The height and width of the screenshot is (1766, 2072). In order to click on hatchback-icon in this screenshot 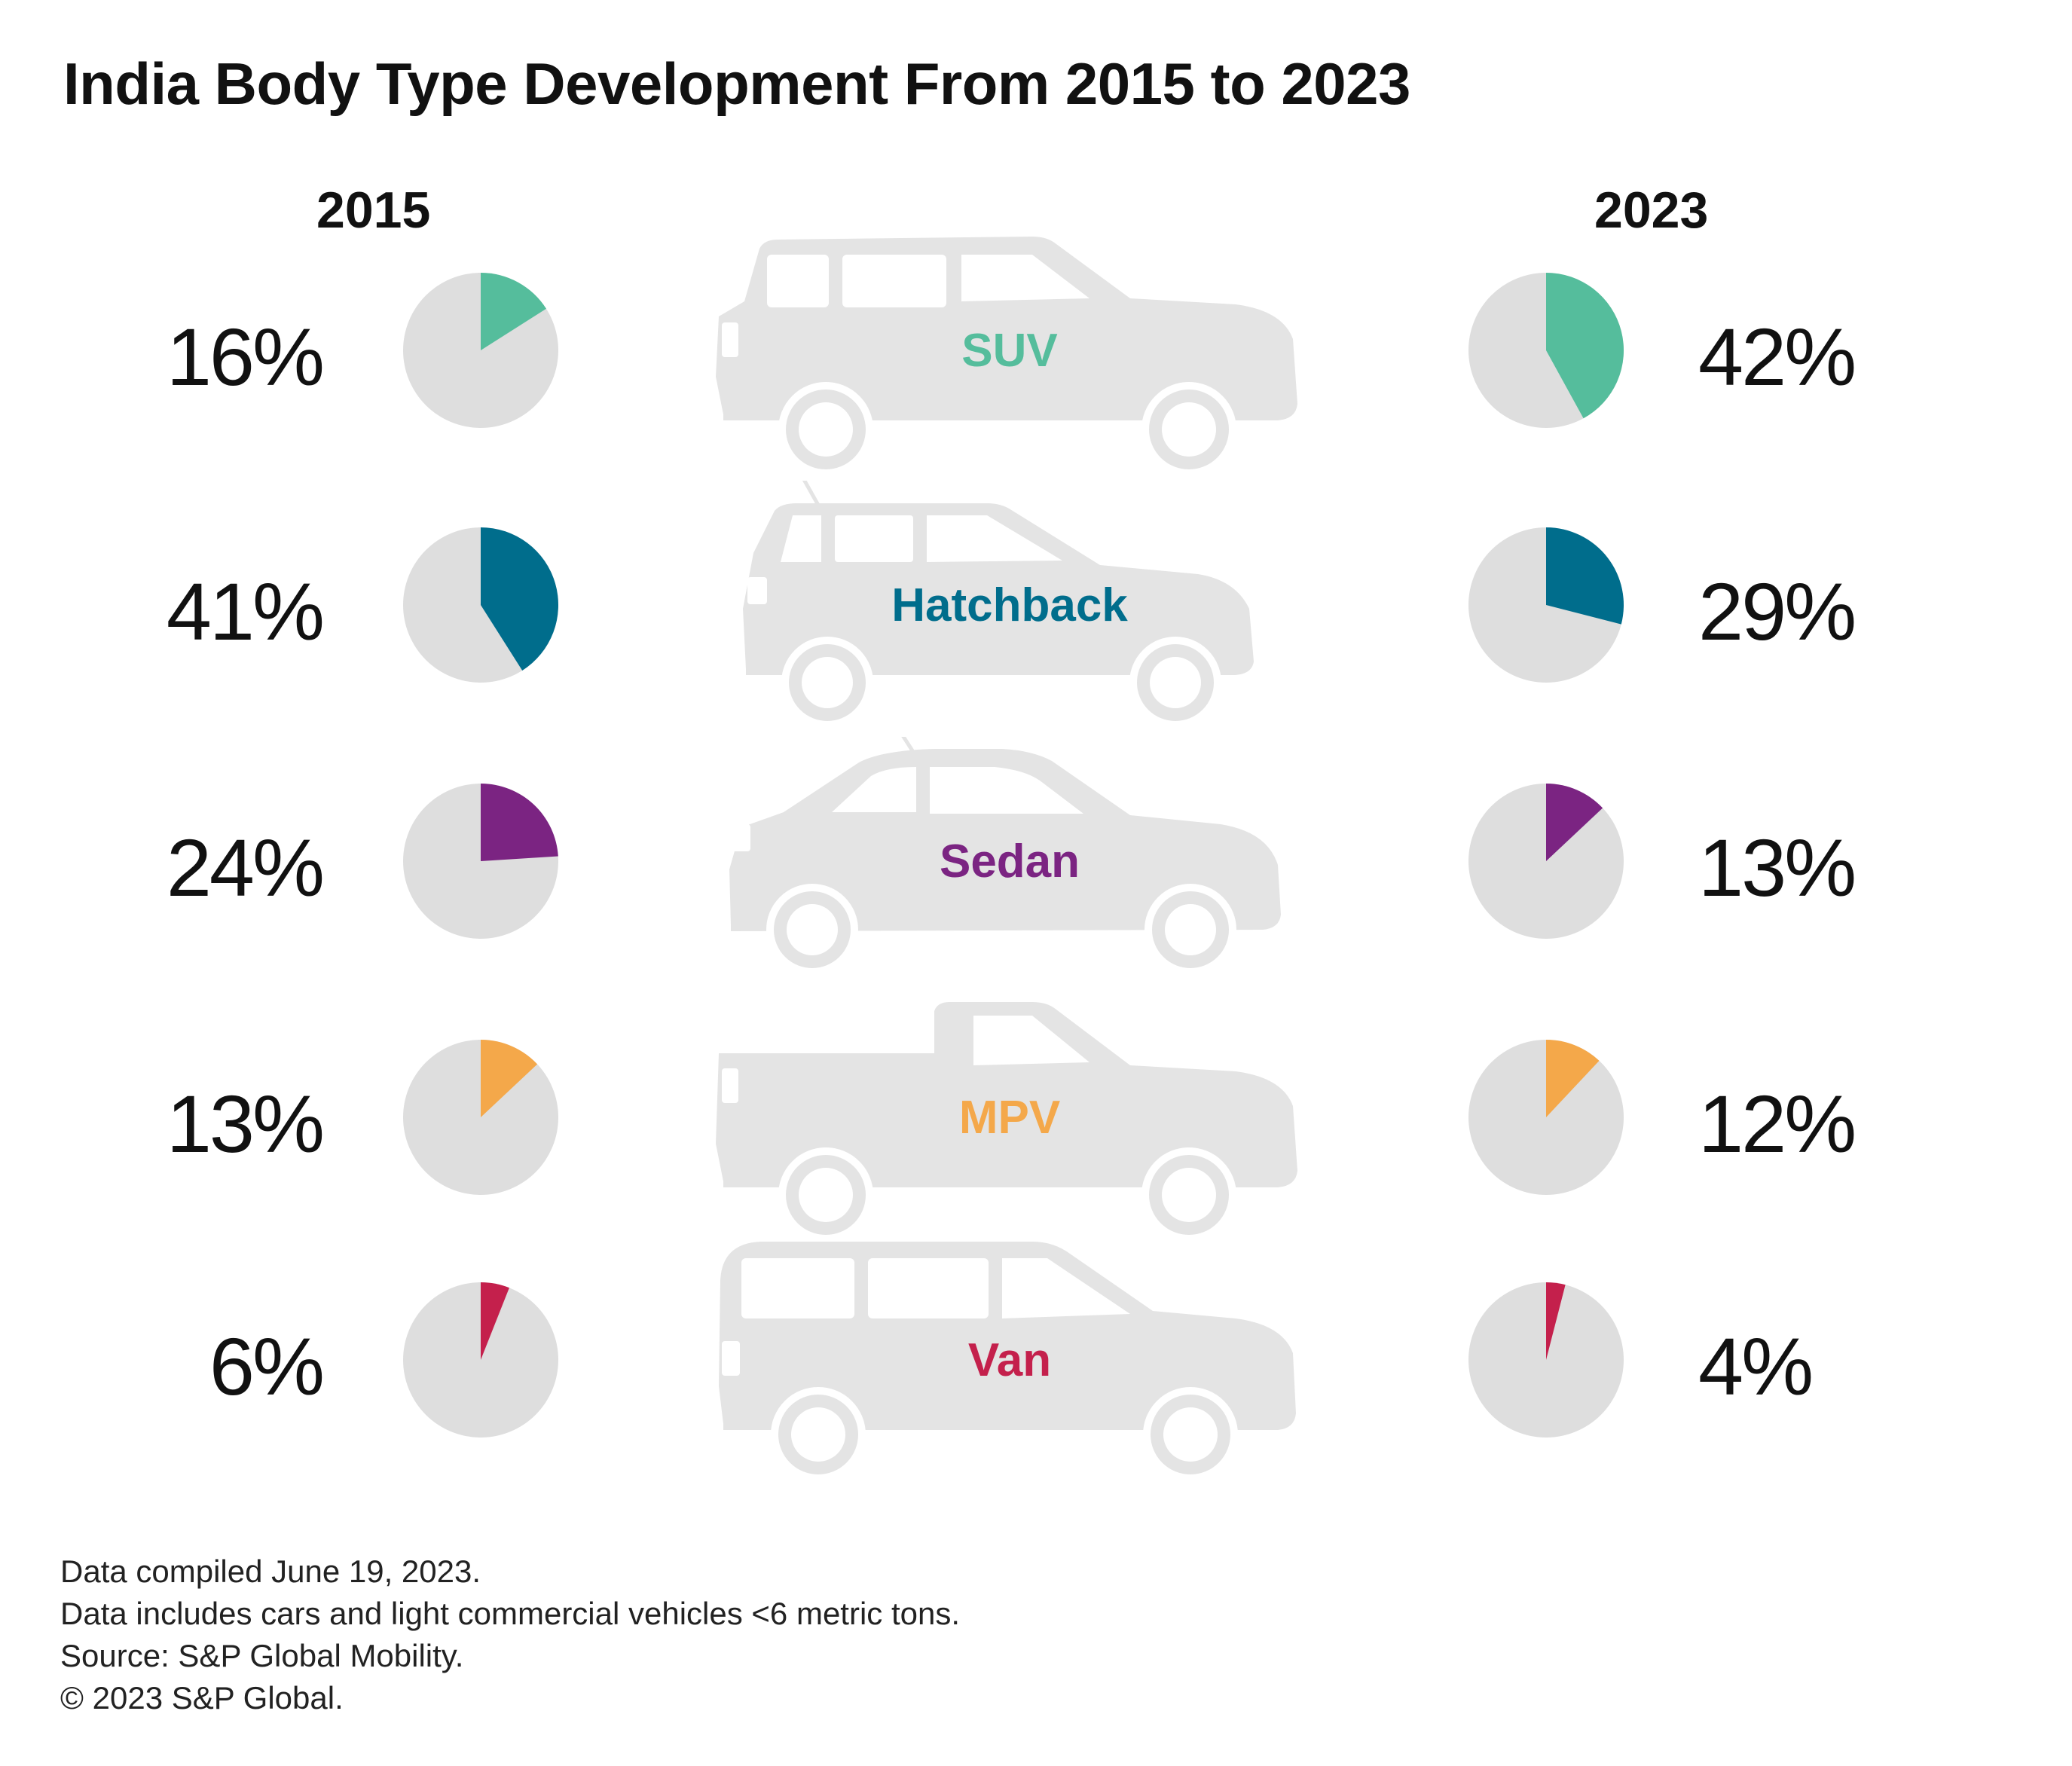, I will do `click(999, 605)`.